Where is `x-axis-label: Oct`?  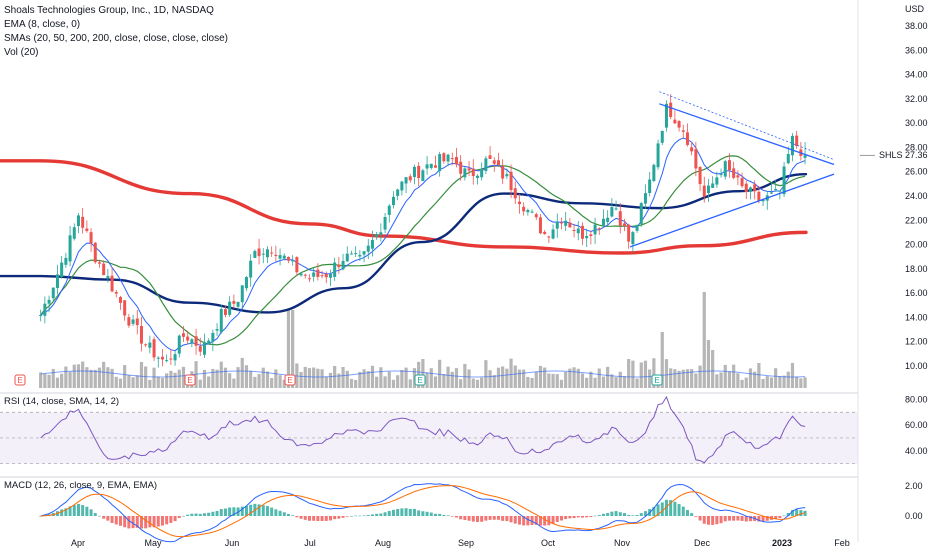
x-axis-label: Oct is located at coordinates (548, 543).